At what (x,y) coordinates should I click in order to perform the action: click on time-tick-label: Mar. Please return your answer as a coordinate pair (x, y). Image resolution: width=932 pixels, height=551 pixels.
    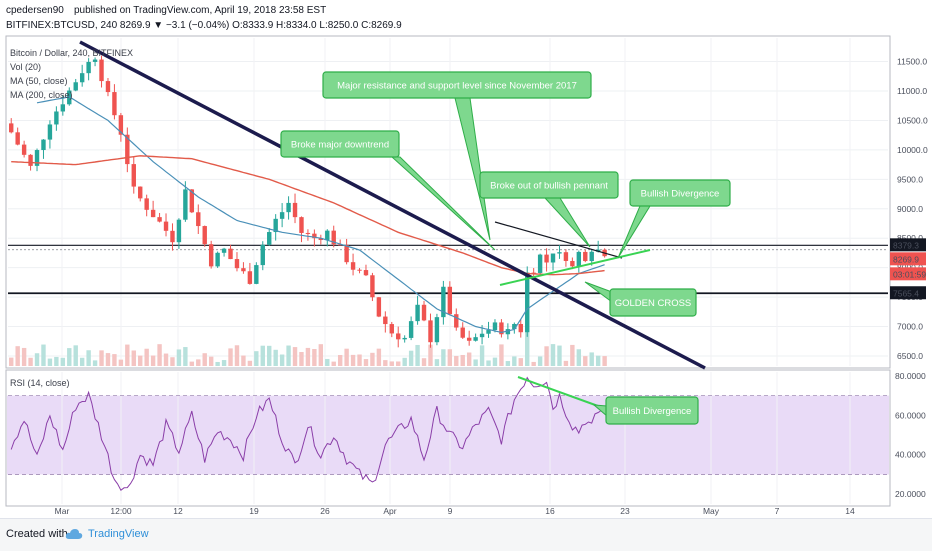
    Looking at the image, I should click on (62, 511).